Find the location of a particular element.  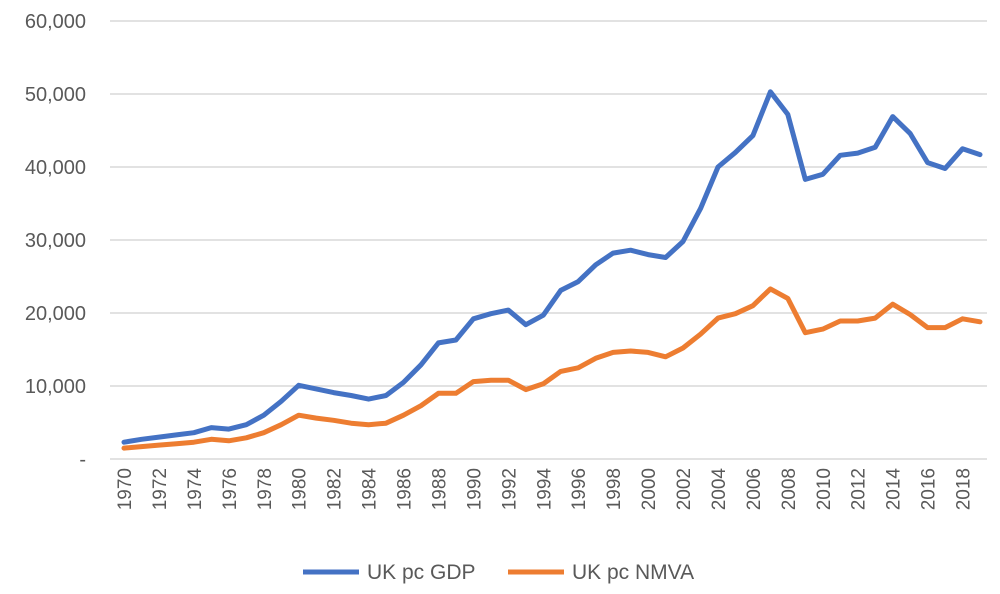

x-tick-label: 2016 is located at coordinates (929, 489).